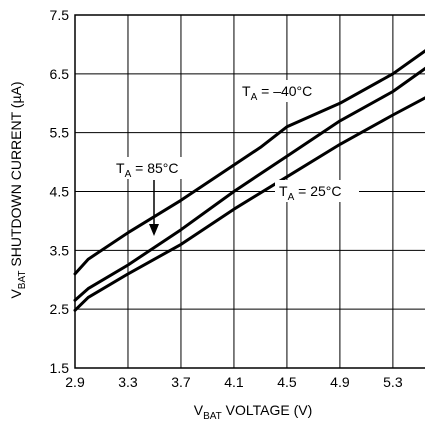 The image size is (425, 423). I want to click on x-tick-label: 5.3, so click(393, 382).